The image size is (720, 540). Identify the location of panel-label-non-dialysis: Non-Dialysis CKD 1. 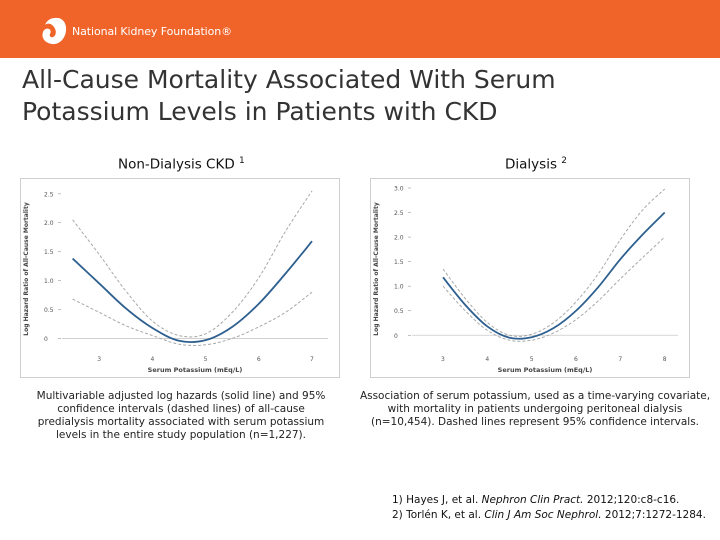
(181, 164).